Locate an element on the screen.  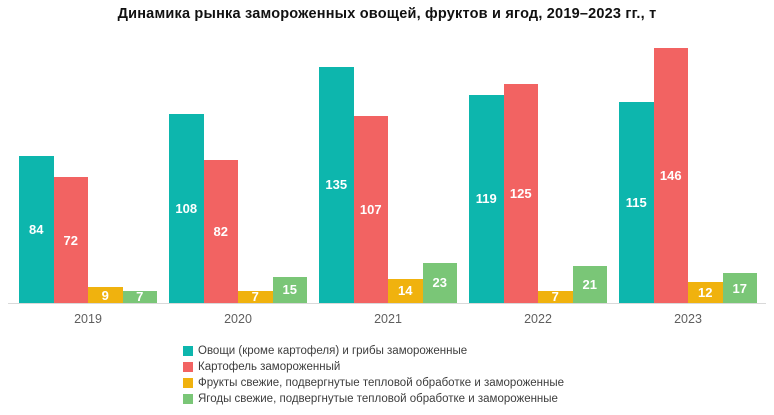
bar-value-label: 107 is located at coordinates (370, 209).